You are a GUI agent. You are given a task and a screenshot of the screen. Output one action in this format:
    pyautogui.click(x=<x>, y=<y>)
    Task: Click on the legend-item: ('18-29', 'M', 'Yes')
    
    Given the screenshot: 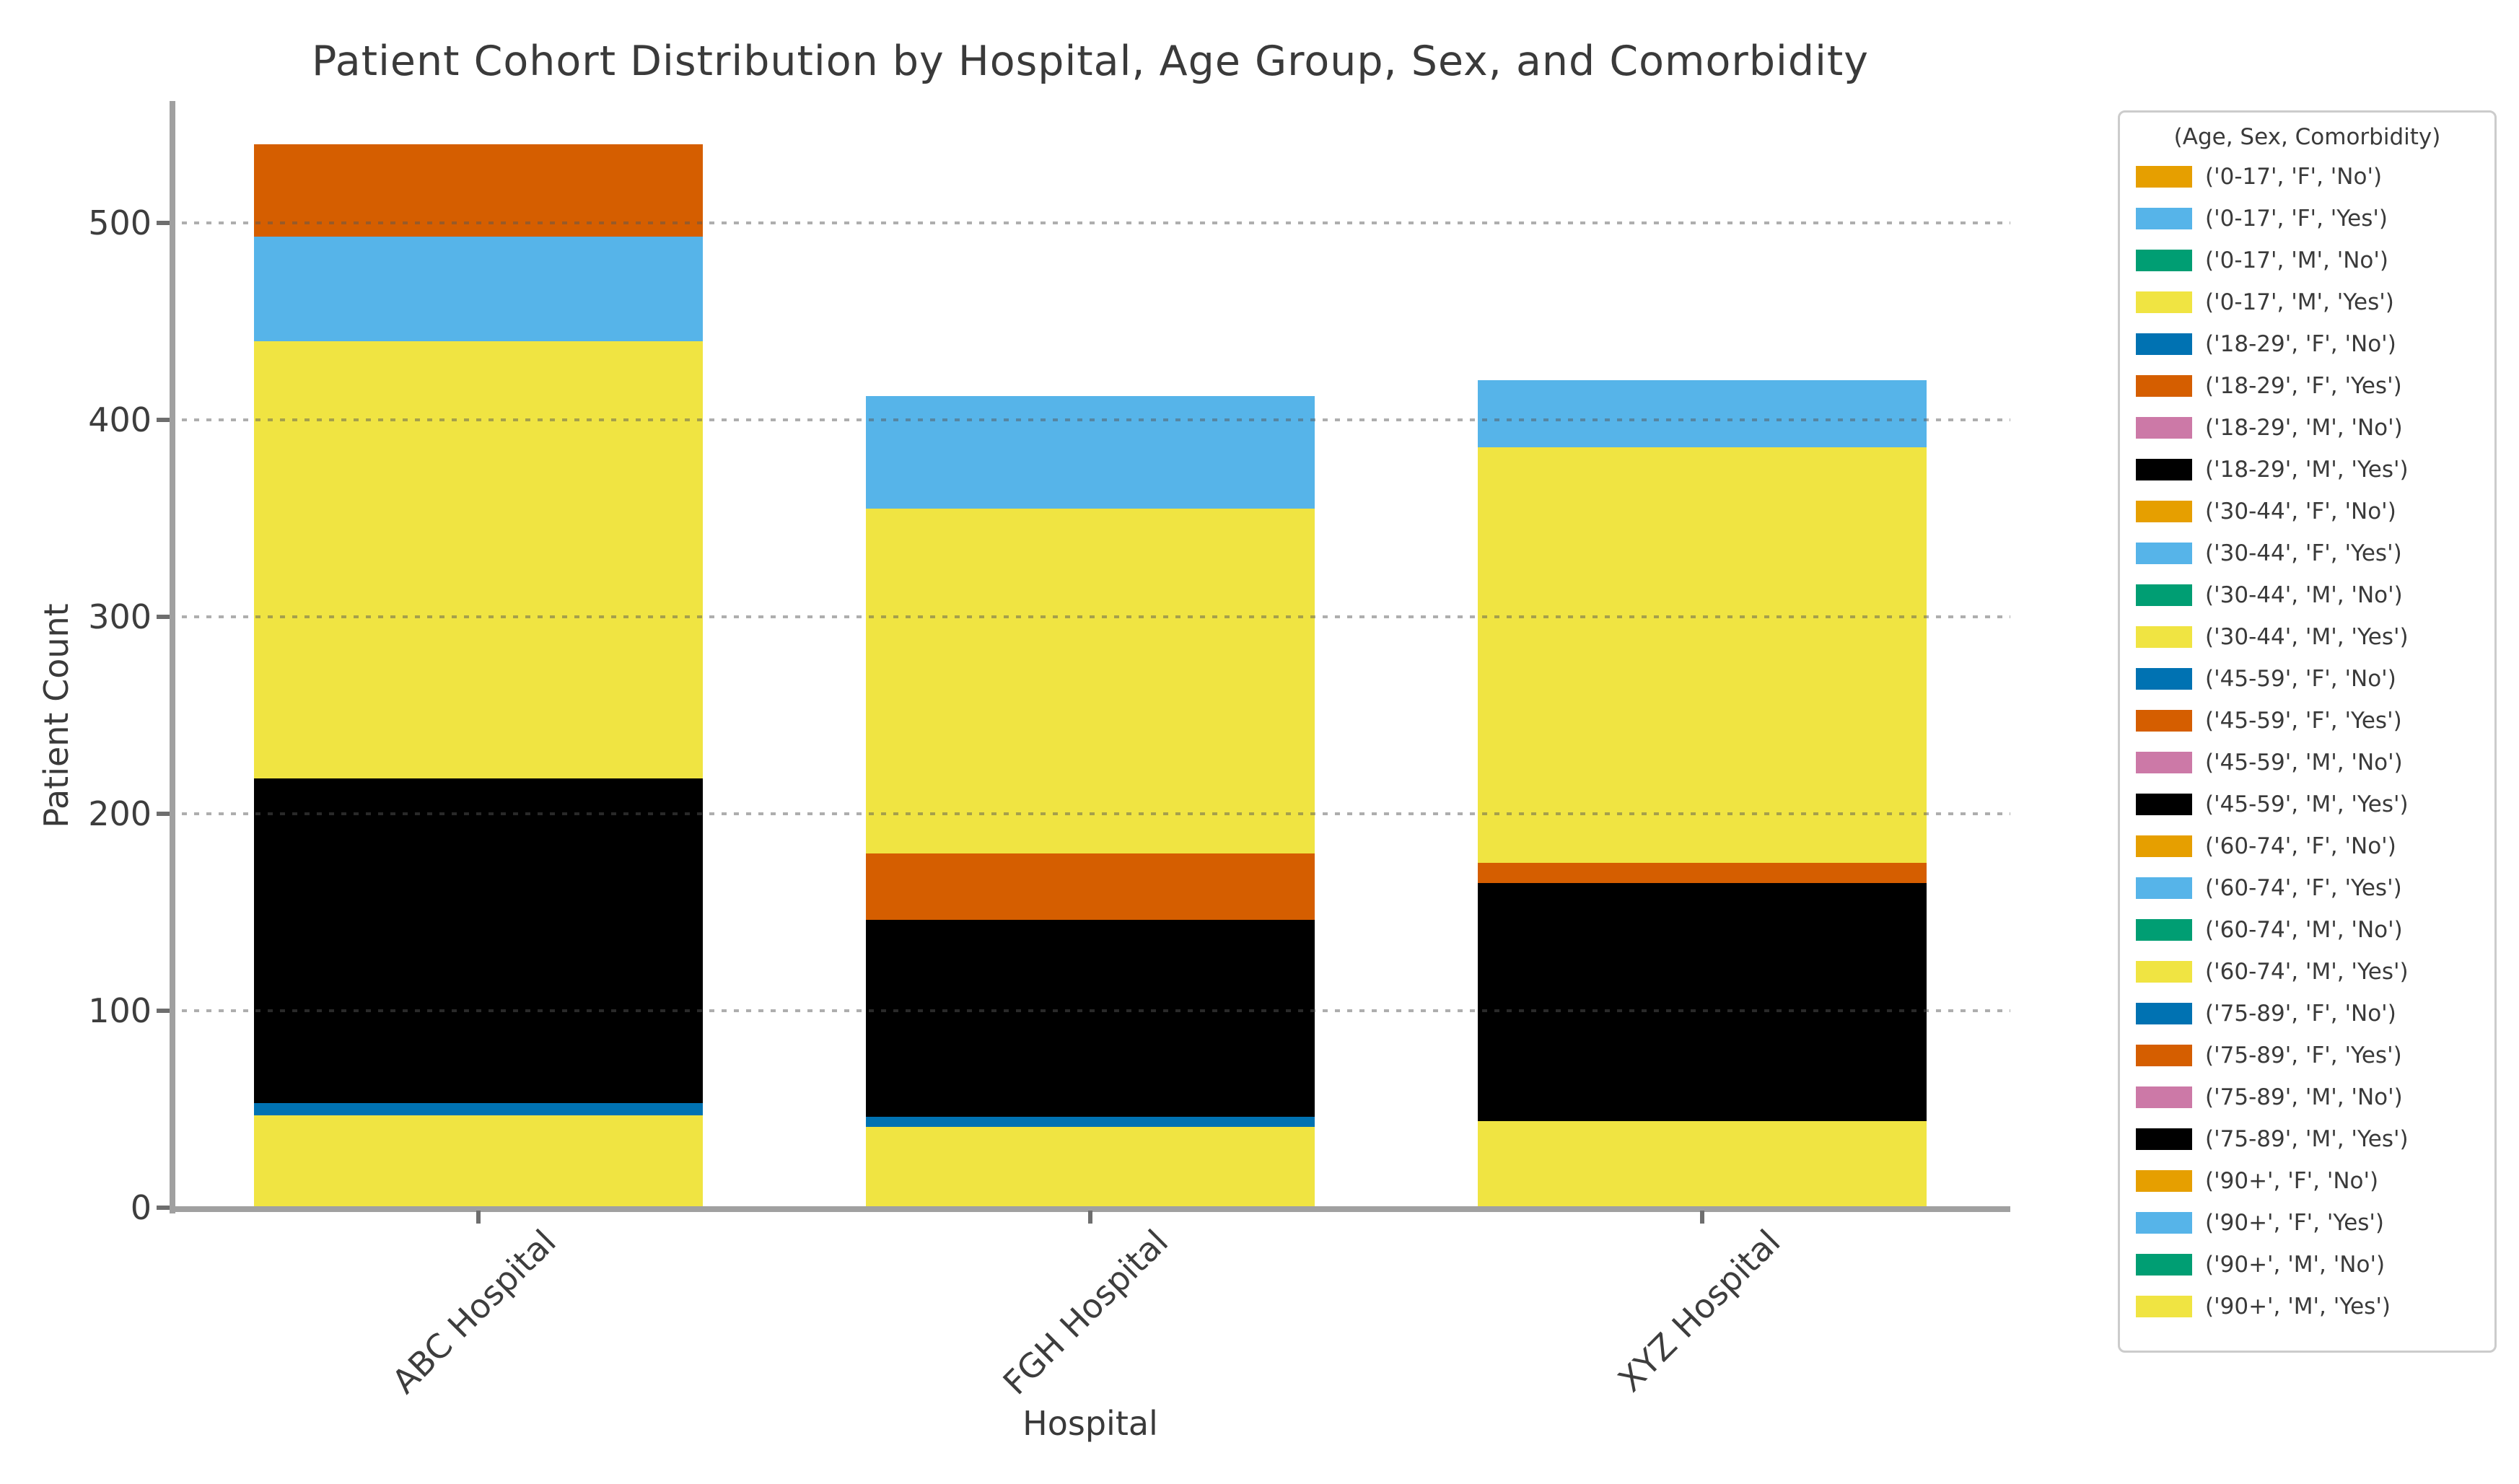 What is the action you would take?
    pyautogui.click(x=2315, y=470)
    